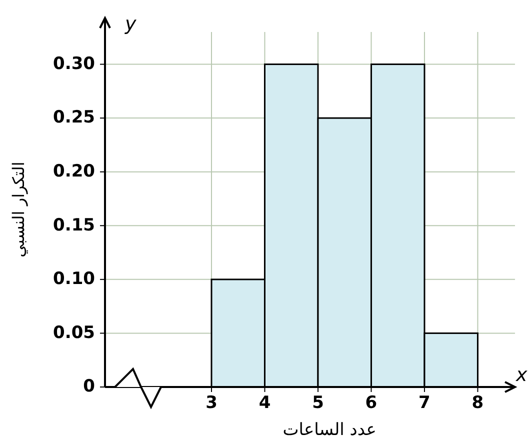  What do you see at coordinates (130, 24) in the screenshot?
I see `annotation: y` at bounding box center [130, 24].